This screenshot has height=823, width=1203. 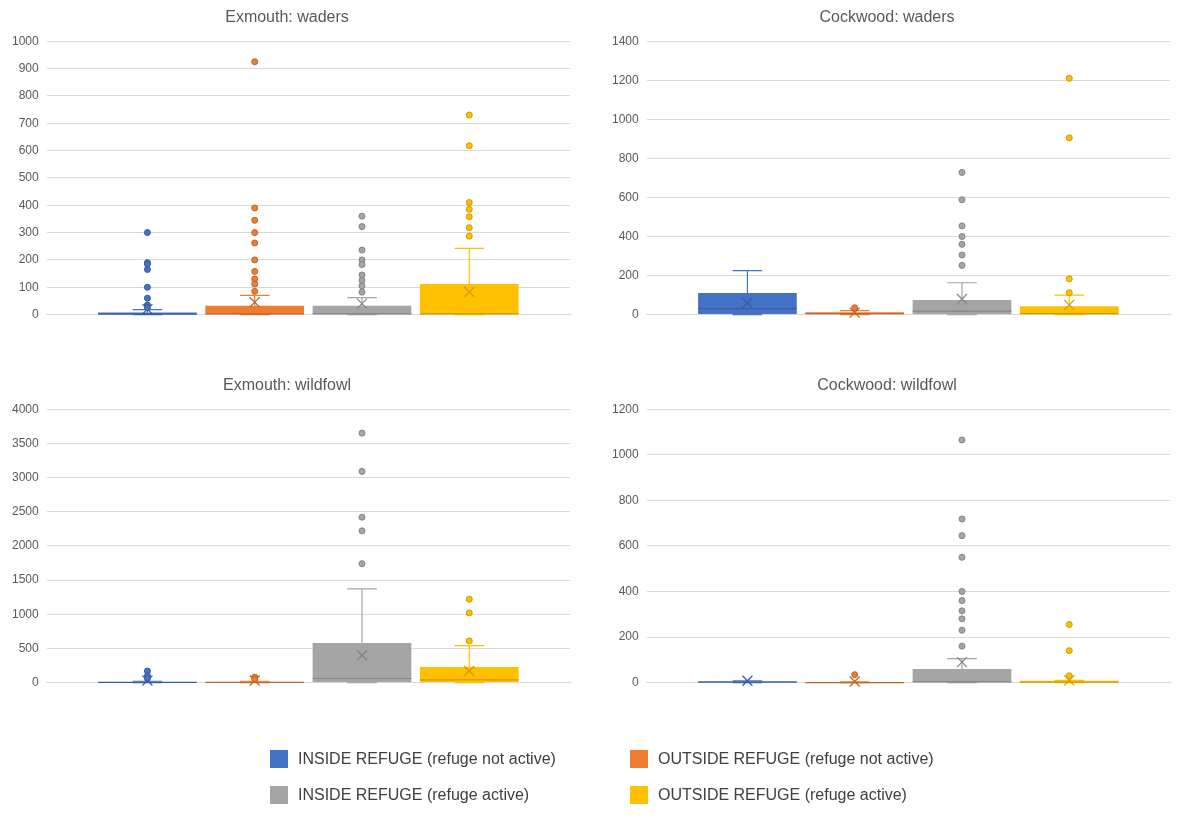 I want to click on y-tick-label: 700, so click(x=29, y=122).